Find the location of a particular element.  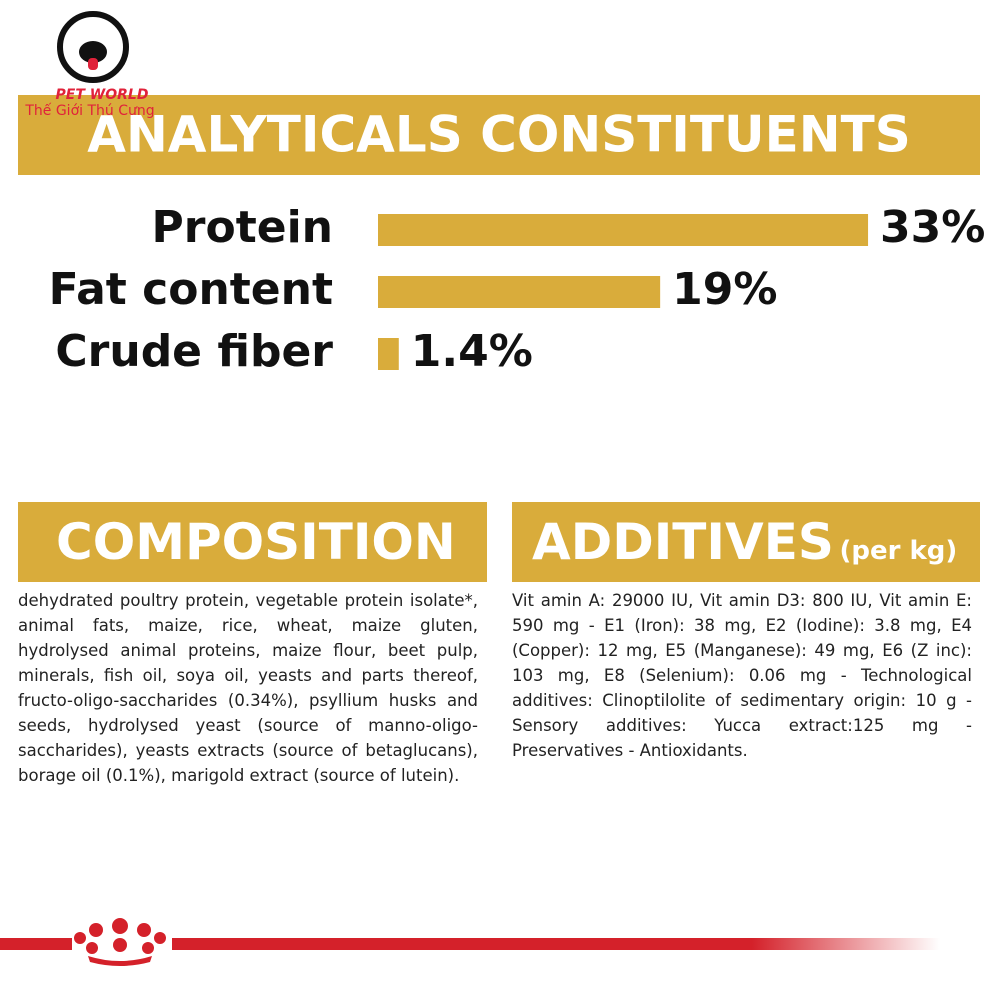

chart-title: ANALYTICALS CONSTITUENTS is located at coordinates (499, 135).